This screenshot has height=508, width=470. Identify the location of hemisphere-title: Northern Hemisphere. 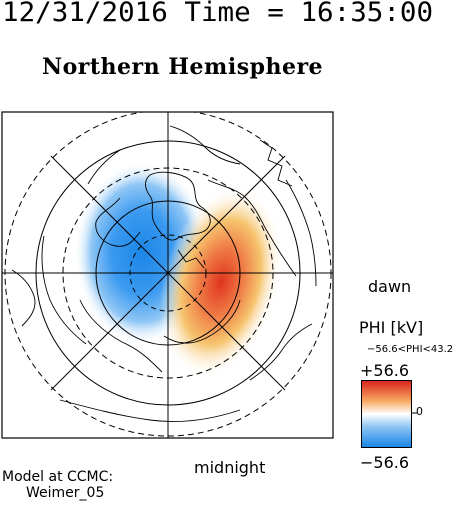
(183, 67).